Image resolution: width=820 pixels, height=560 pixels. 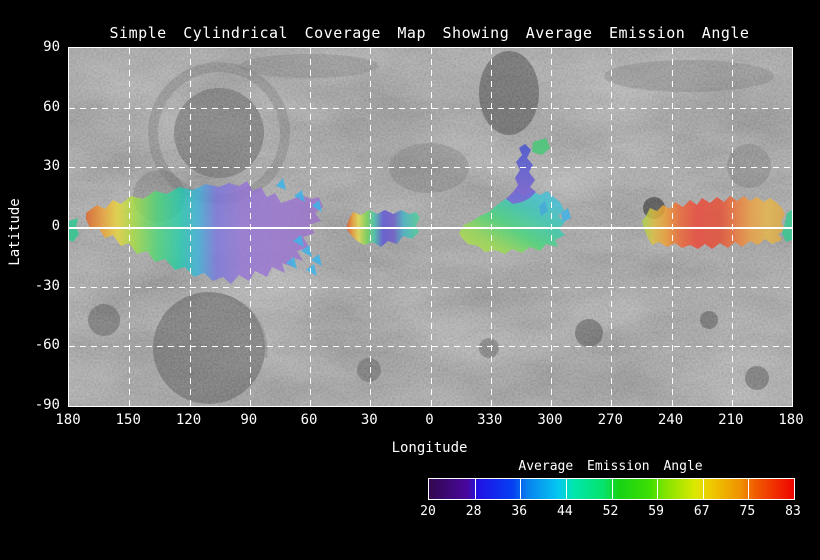 I want to click on coverage-edge-patch-west, so click(x=74, y=230).